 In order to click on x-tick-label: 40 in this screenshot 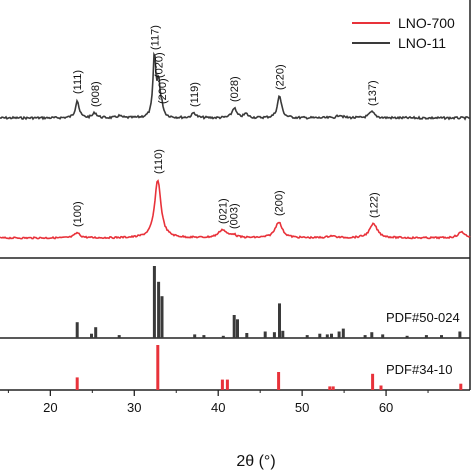, I will do `click(218, 407)`.